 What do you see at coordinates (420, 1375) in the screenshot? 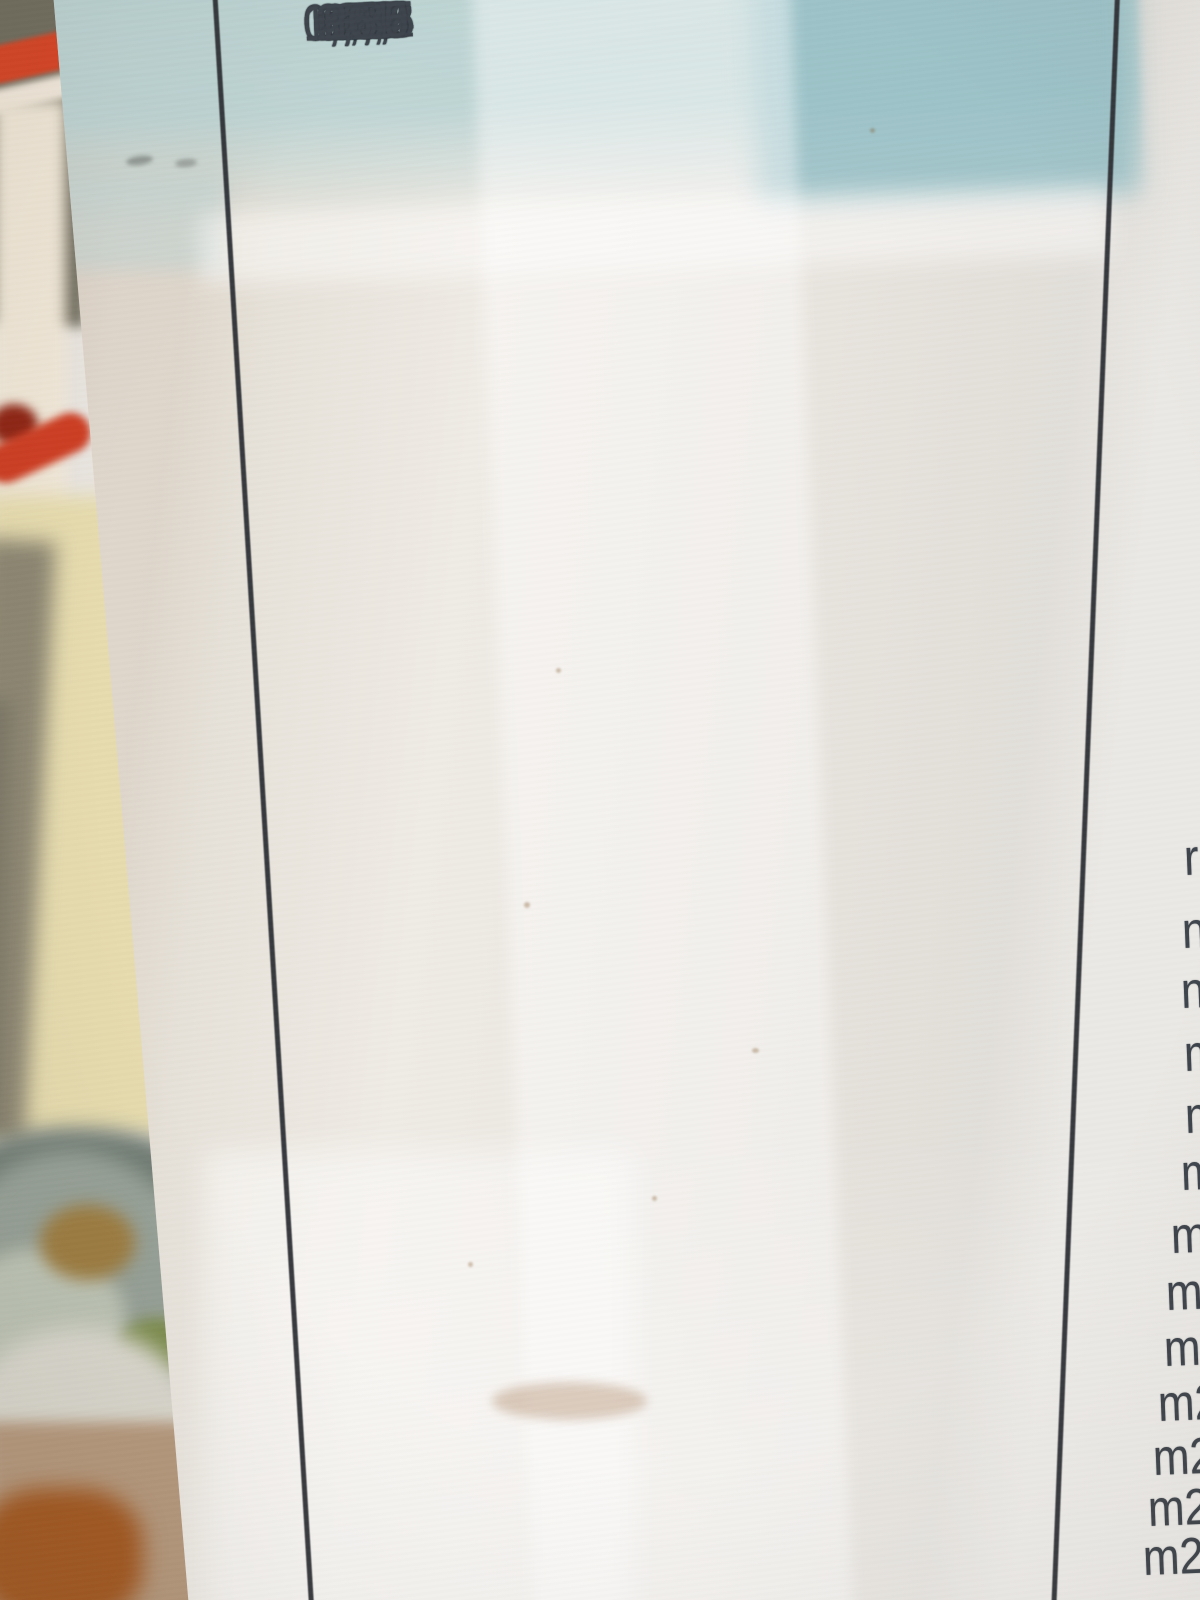
I see `bottom-left-highlight` at bounding box center [420, 1375].